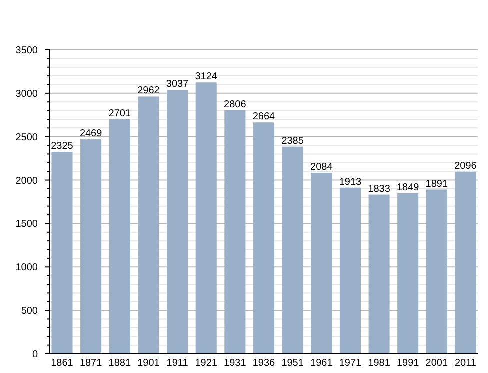 This screenshot has height=373, width=488. Describe the element at coordinates (149, 91) in the screenshot. I see `data-label: 2962` at that location.